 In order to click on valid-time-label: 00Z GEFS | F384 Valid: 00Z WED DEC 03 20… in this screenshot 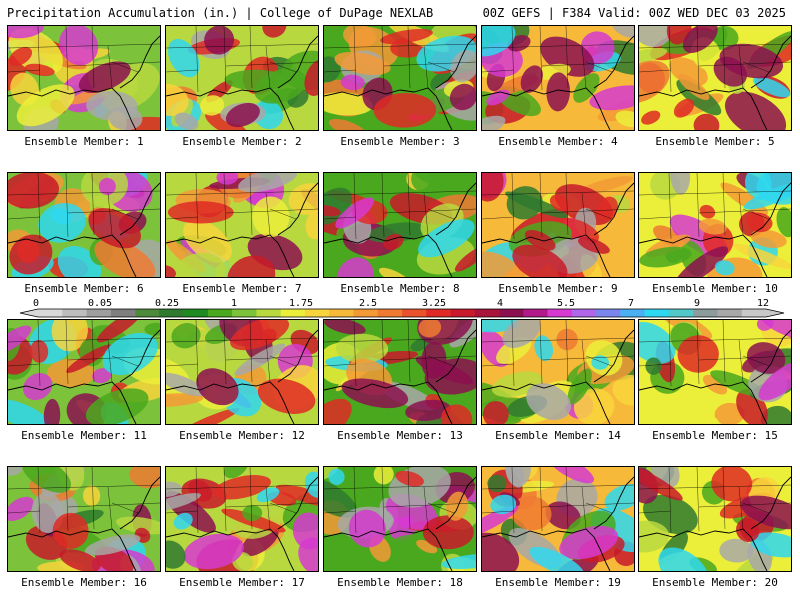, I will do `click(634, 13)`.